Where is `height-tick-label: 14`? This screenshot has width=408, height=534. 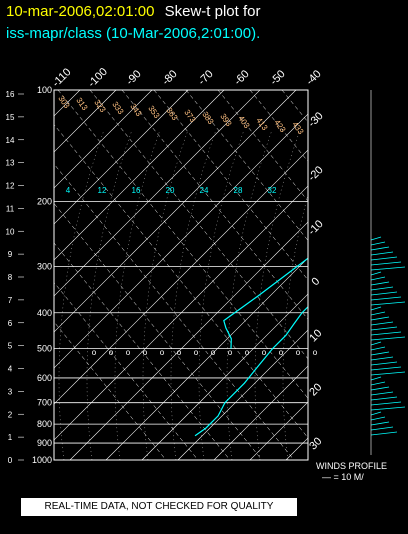 height-tick-label: 14 is located at coordinates (10, 140).